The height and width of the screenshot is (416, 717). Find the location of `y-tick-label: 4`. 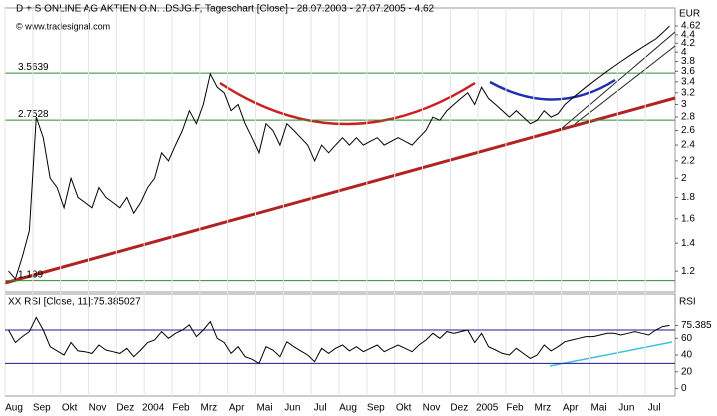

y-tick-label: 4 is located at coordinates (684, 52).